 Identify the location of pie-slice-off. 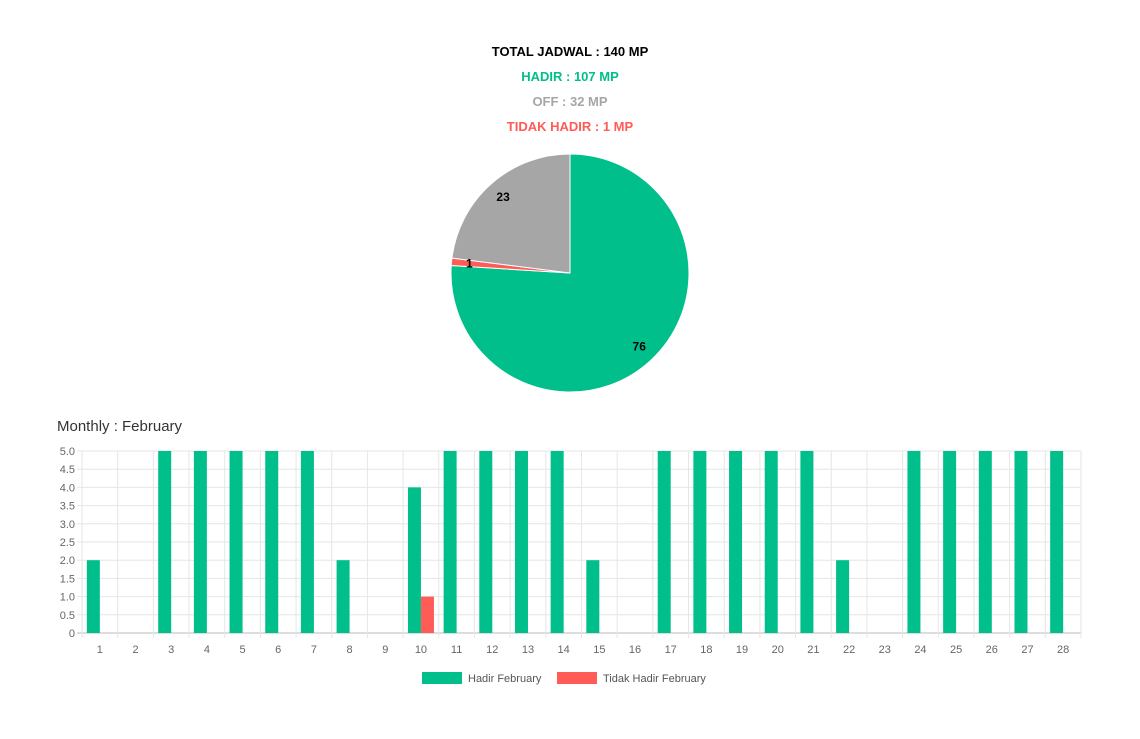
(511, 213).